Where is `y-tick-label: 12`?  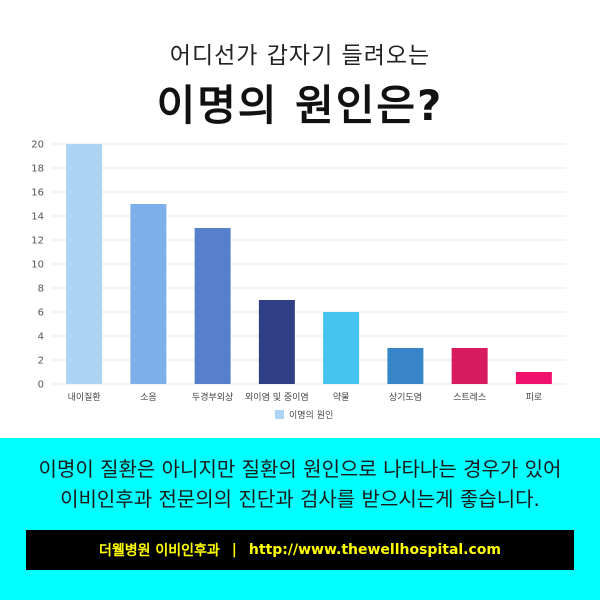
y-tick-label: 12 is located at coordinates (37, 241).